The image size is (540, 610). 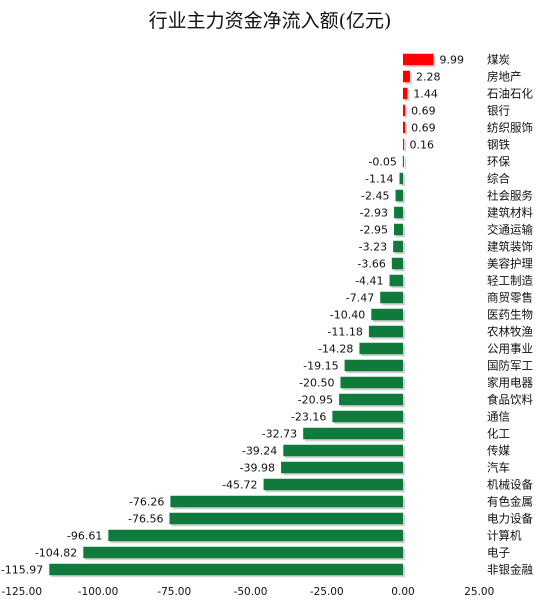 I want to click on category-label: 钢铁, so click(x=498, y=145).